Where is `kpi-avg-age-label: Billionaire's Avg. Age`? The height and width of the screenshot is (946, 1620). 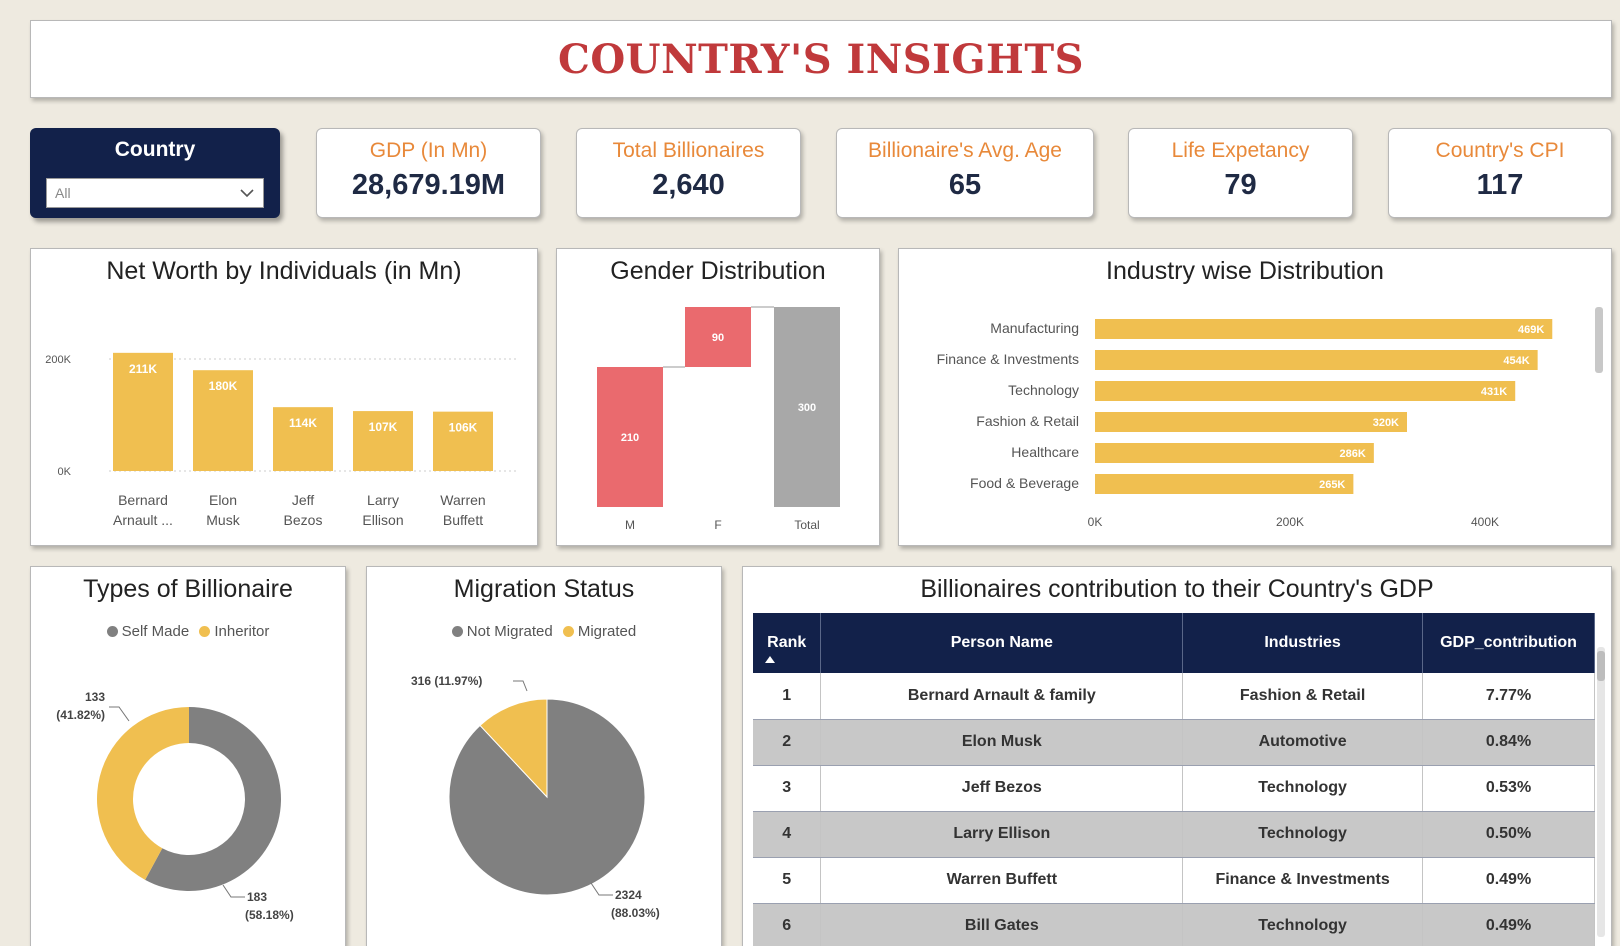
kpi-avg-age-label: Billionaire's Avg. Age is located at coordinates (965, 150).